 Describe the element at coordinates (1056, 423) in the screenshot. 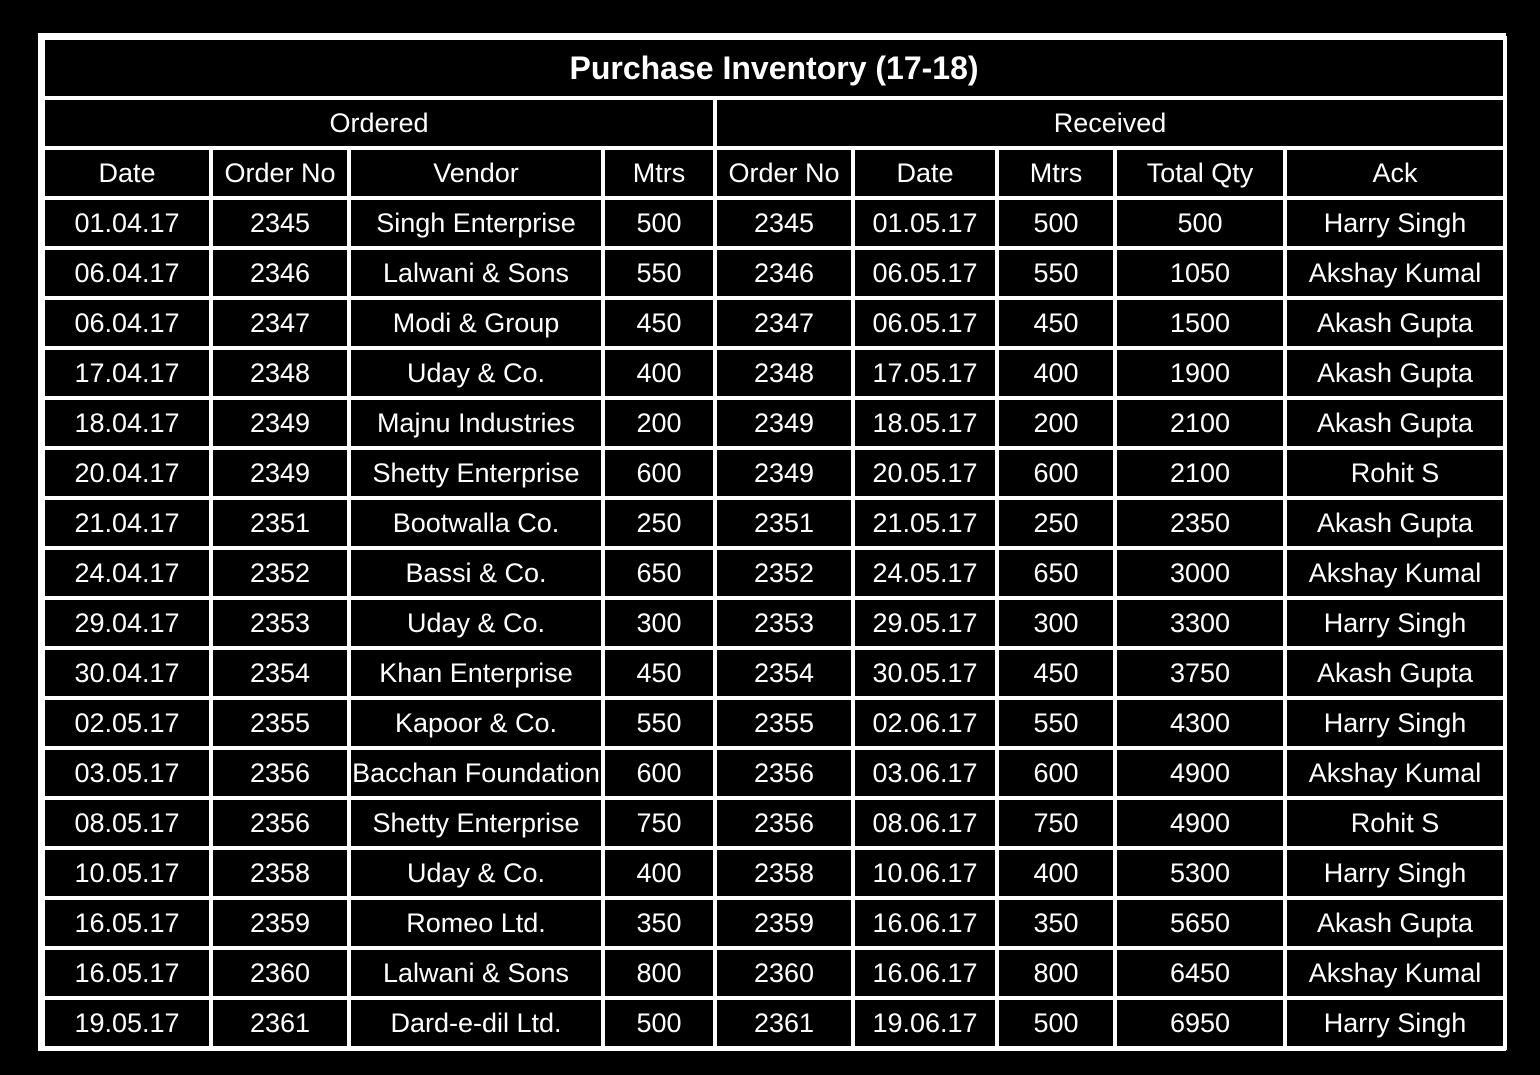

I see `received-mtrs-cell: 200` at that location.